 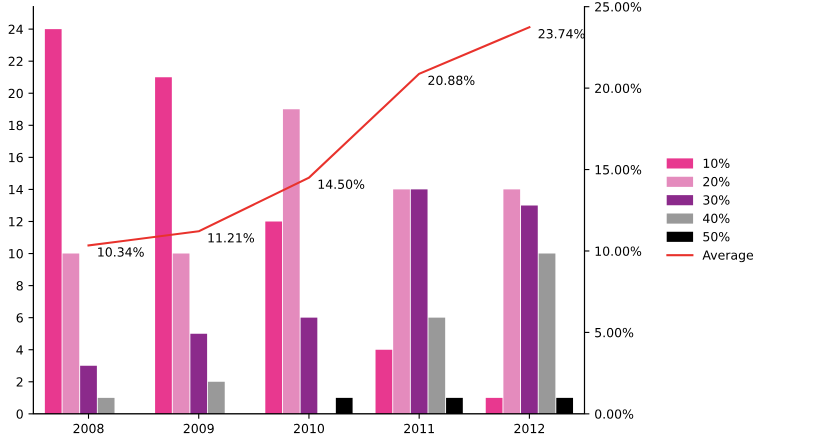 I want to click on y-tick-label: 22, so click(x=15, y=61).